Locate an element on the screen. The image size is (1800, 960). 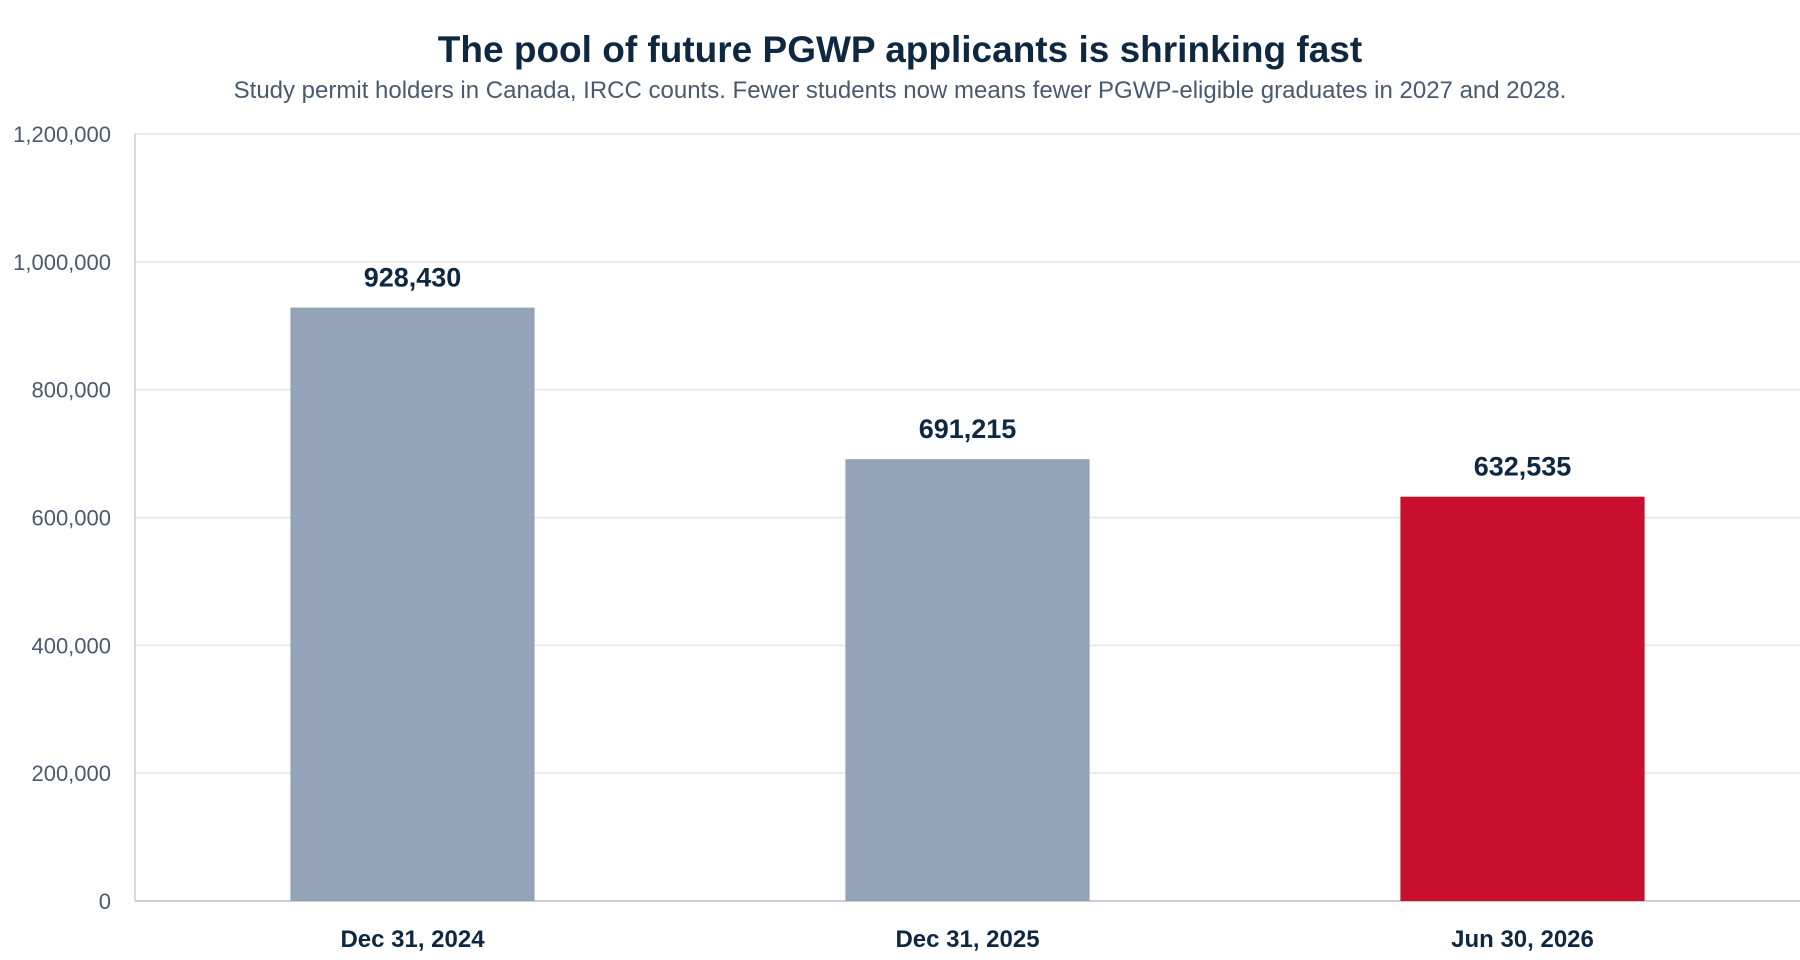
y-tick-label: 800,000 is located at coordinates (71, 390).